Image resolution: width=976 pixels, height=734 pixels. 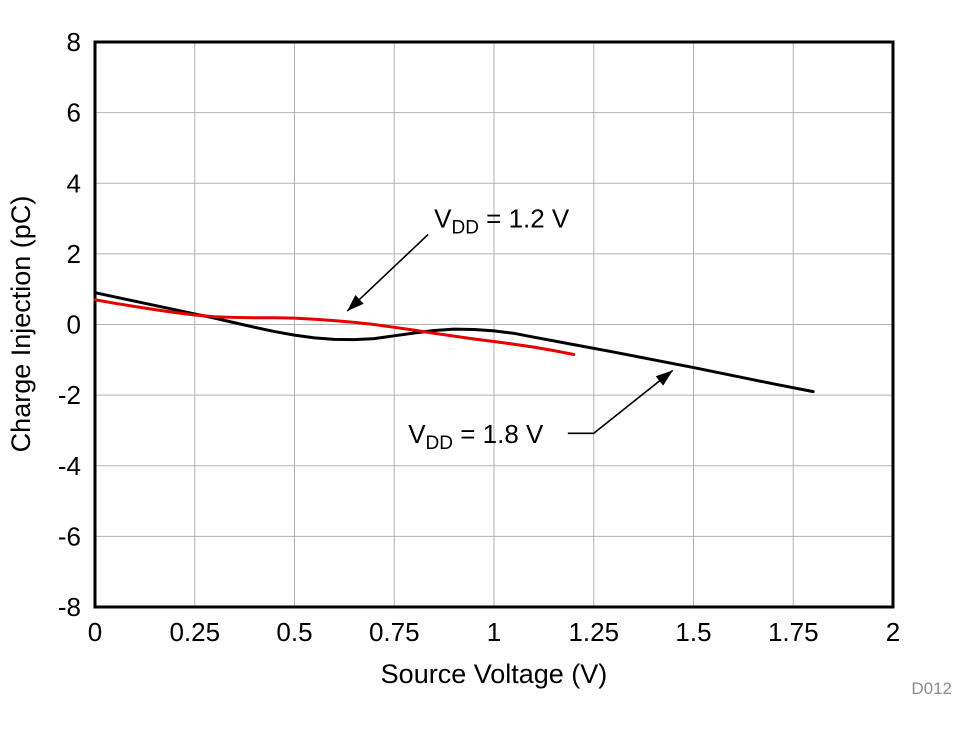 I want to click on figure-id-label: D012, so click(x=931, y=688).